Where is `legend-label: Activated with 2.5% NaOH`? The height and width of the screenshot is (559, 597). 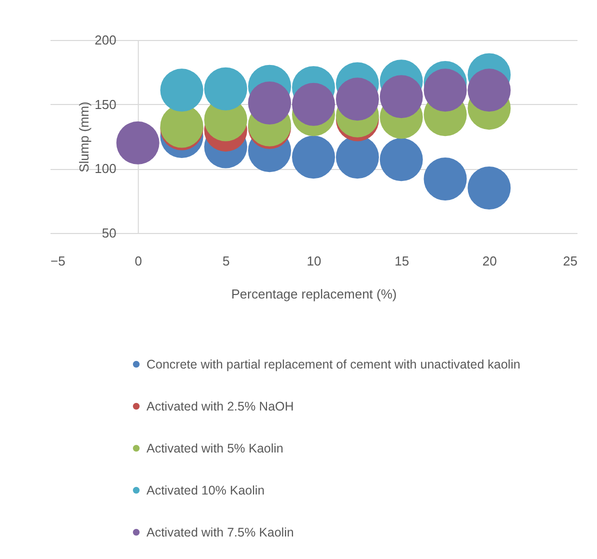
legend-label: Activated with 2.5% NaOH is located at coordinates (220, 406).